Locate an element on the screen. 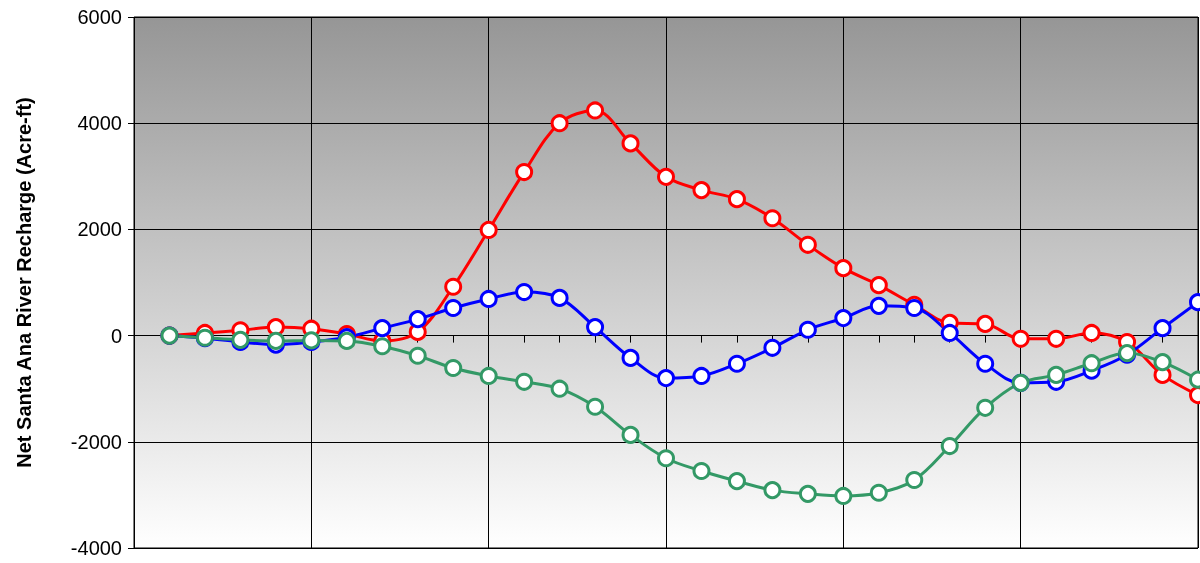  y-tick-label: 2000 is located at coordinates (99, 229).